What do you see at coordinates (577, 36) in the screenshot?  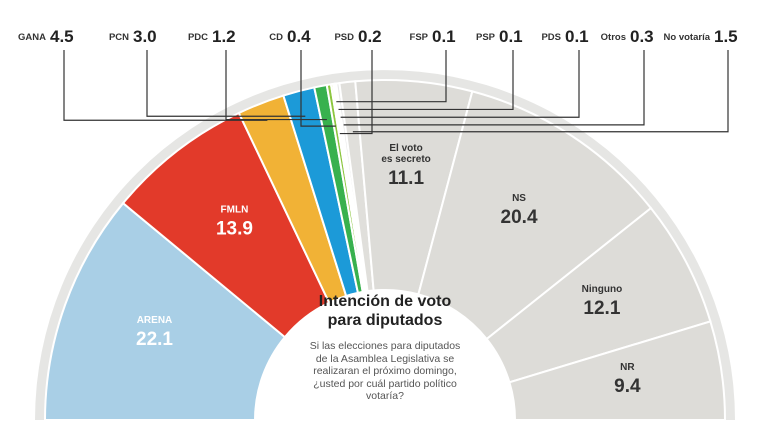 I see `legend-value-pds: 0.1` at bounding box center [577, 36].